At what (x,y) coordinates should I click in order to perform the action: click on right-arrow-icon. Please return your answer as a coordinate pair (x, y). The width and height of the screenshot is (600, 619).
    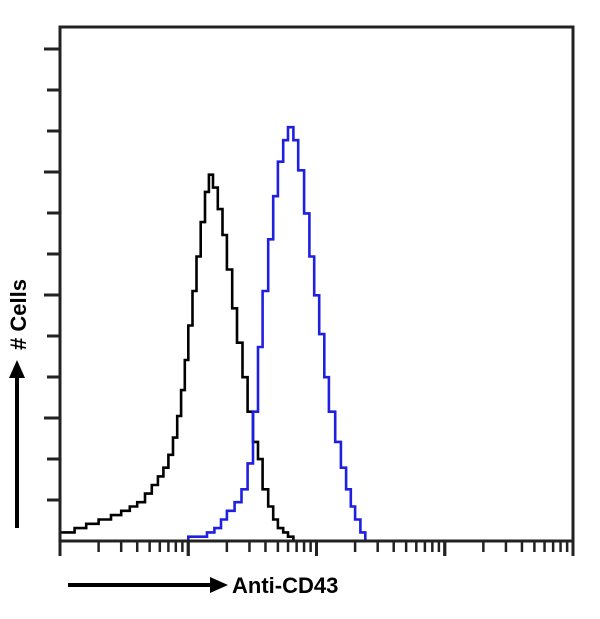
    Looking at the image, I should click on (219, 585).